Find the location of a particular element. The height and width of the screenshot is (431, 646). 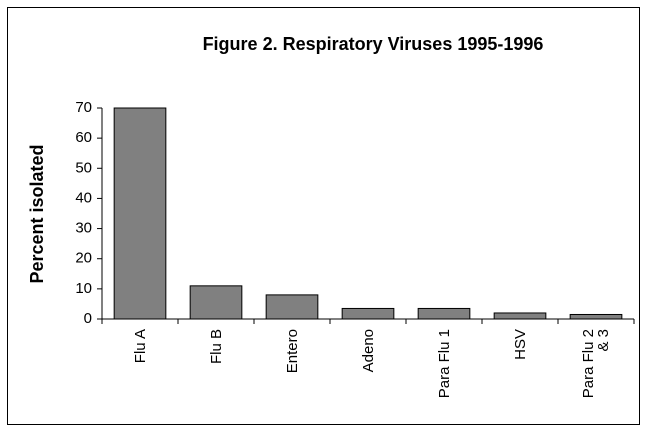

y-tick-label: 20 is located at coordinates (83, 258).